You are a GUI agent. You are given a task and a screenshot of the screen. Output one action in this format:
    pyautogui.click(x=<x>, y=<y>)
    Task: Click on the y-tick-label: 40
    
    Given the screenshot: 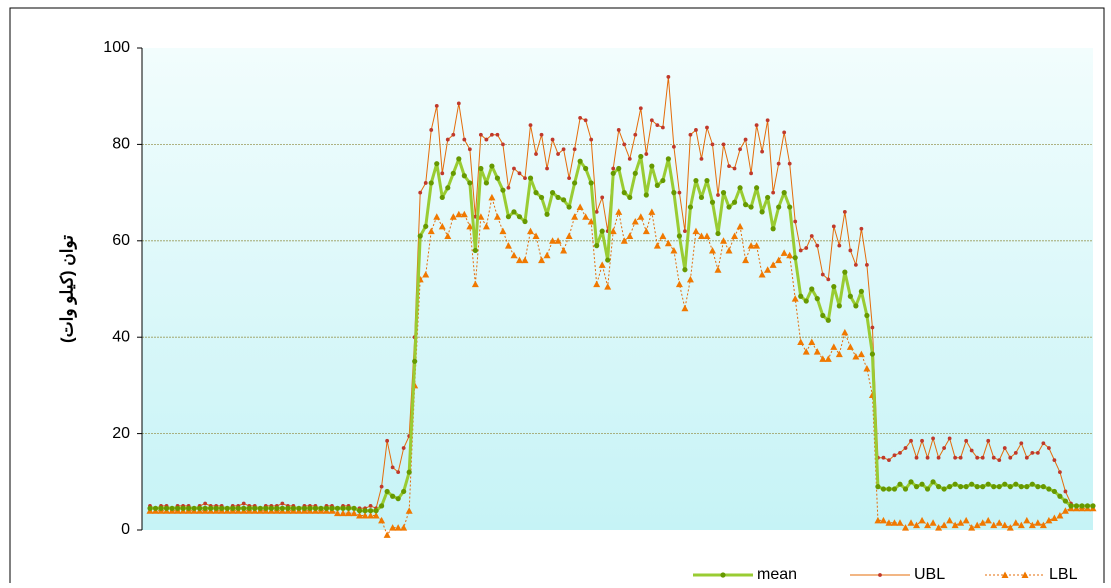 What is the action you would take?
    pyautogui.click(x=121, y=336)
    